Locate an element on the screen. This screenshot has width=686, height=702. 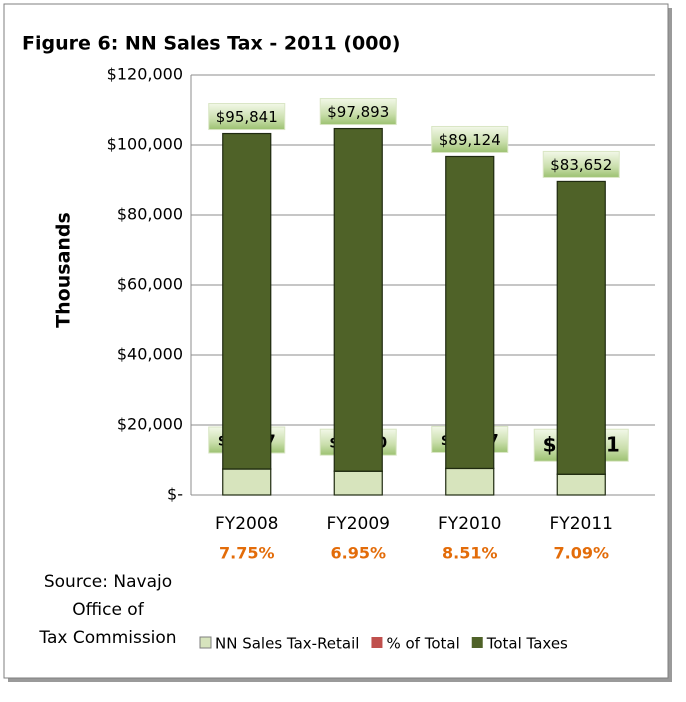
y-tick-label: $80,000 is located at coordinates (150, 214).